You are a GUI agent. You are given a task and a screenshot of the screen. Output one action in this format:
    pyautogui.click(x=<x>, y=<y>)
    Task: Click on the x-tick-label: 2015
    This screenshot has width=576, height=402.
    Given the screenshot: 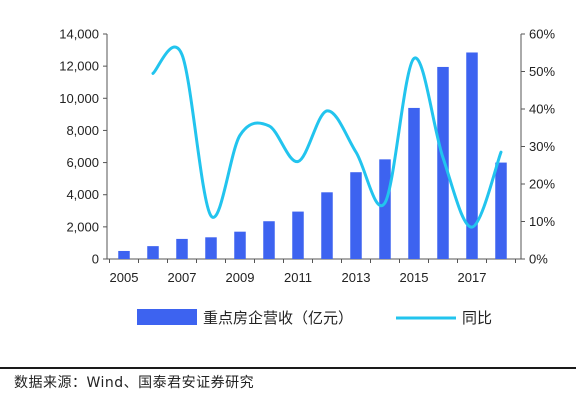 What is the action you would take?
    pyautogui.click(x=414, y=277)
    